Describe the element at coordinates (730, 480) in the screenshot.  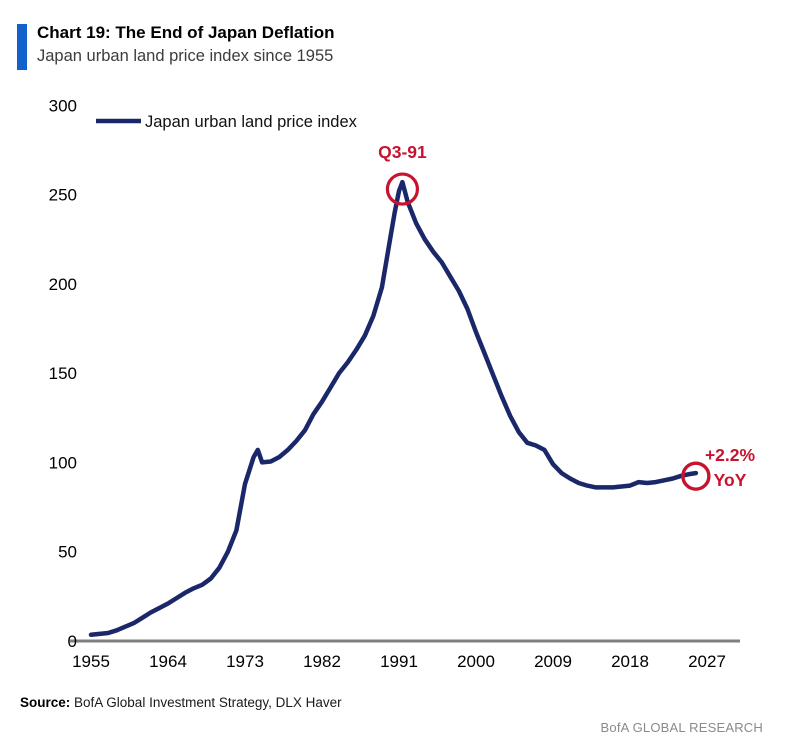
I see `latest-annotation-unit: YoY` at that location.